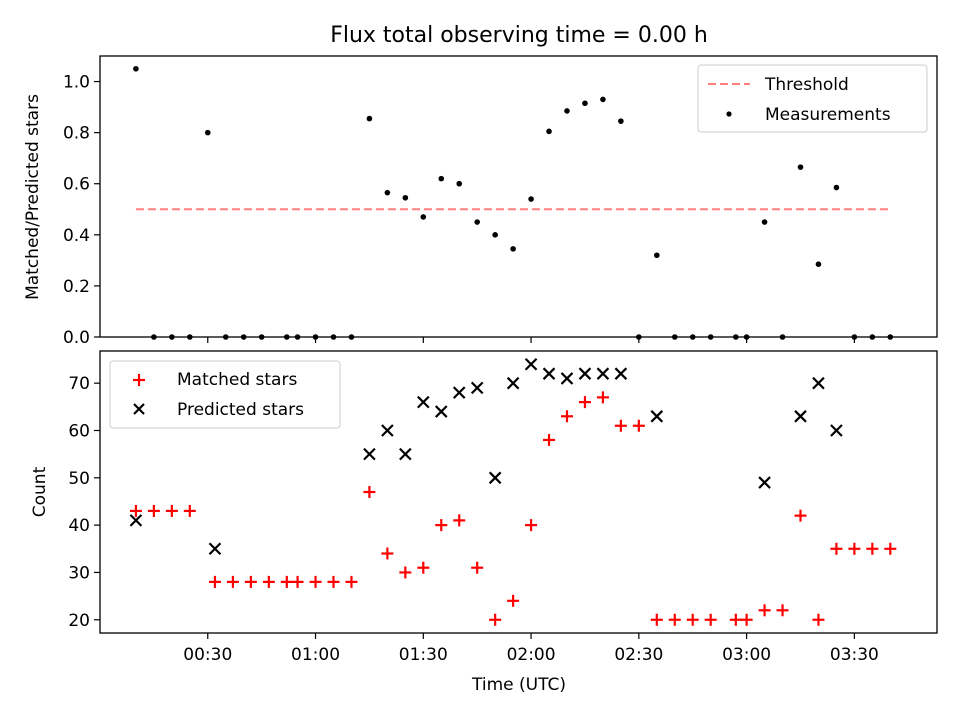  What do you see at coordinates (812, 98) in the screenshot?
I see `top-legend-box` at bounding box center [812, 98].